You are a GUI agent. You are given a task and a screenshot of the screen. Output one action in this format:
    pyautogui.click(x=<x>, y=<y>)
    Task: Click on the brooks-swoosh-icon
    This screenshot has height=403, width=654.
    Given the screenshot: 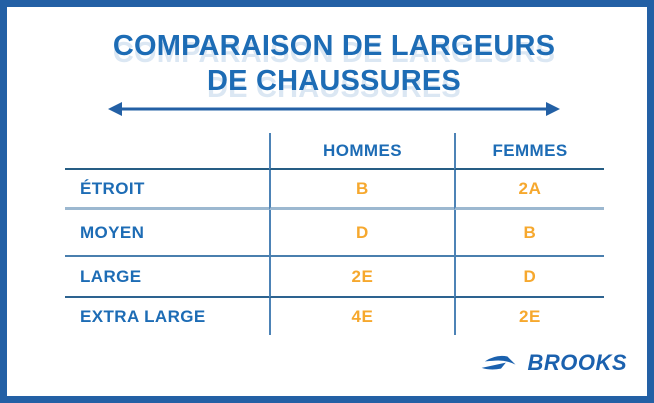 What is the action you would take?
    pyautogui.click(x=501, y=363)
    